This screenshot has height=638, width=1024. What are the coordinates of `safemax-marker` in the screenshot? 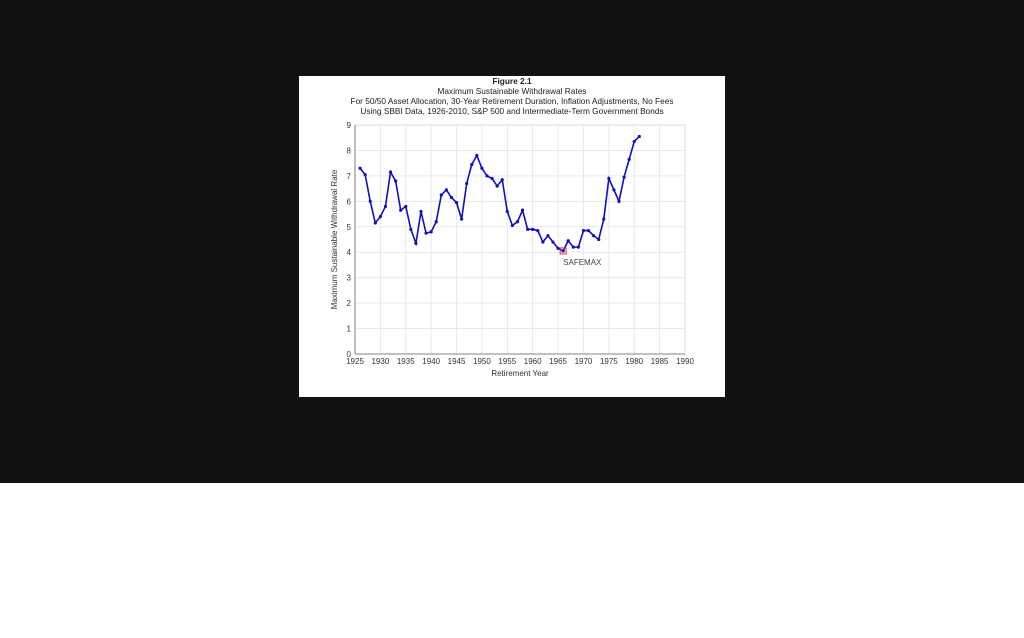 It's located at (563, 251).